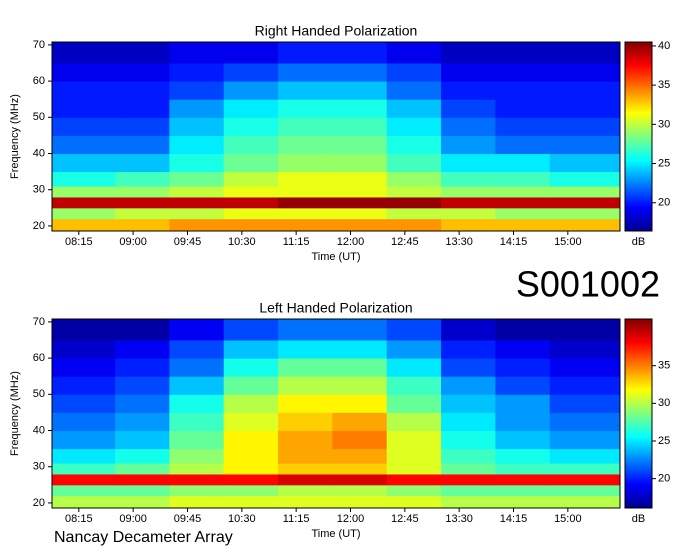 This screenshot has width=680, height=552. What do you see at coordinates (39, 81) in the screenshot?
I see `y-tick-label: 60` at bounding box center [39, 81].